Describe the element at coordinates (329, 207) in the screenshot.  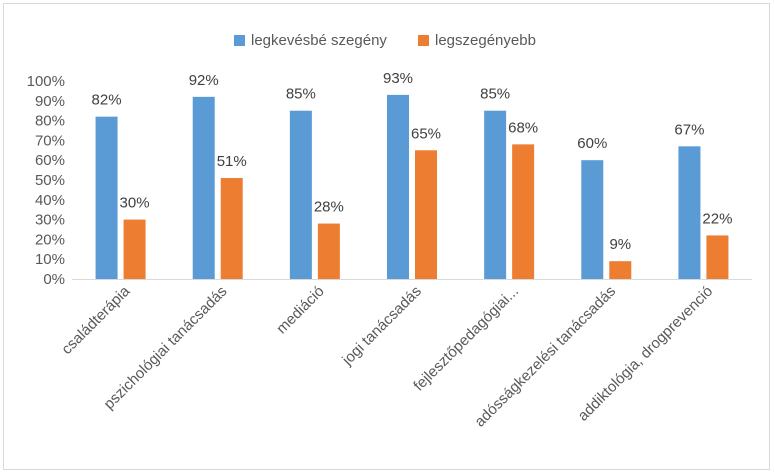
I see `data-label: 28%` at that location.